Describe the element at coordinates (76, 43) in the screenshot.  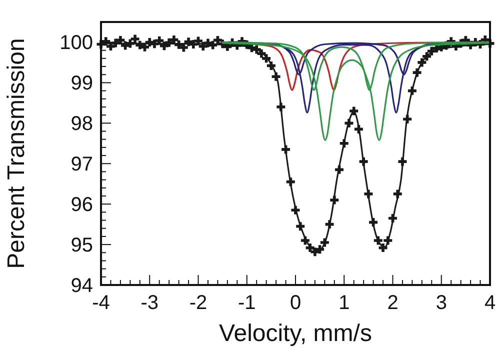
I see `y-tick-label: 100` at that location.